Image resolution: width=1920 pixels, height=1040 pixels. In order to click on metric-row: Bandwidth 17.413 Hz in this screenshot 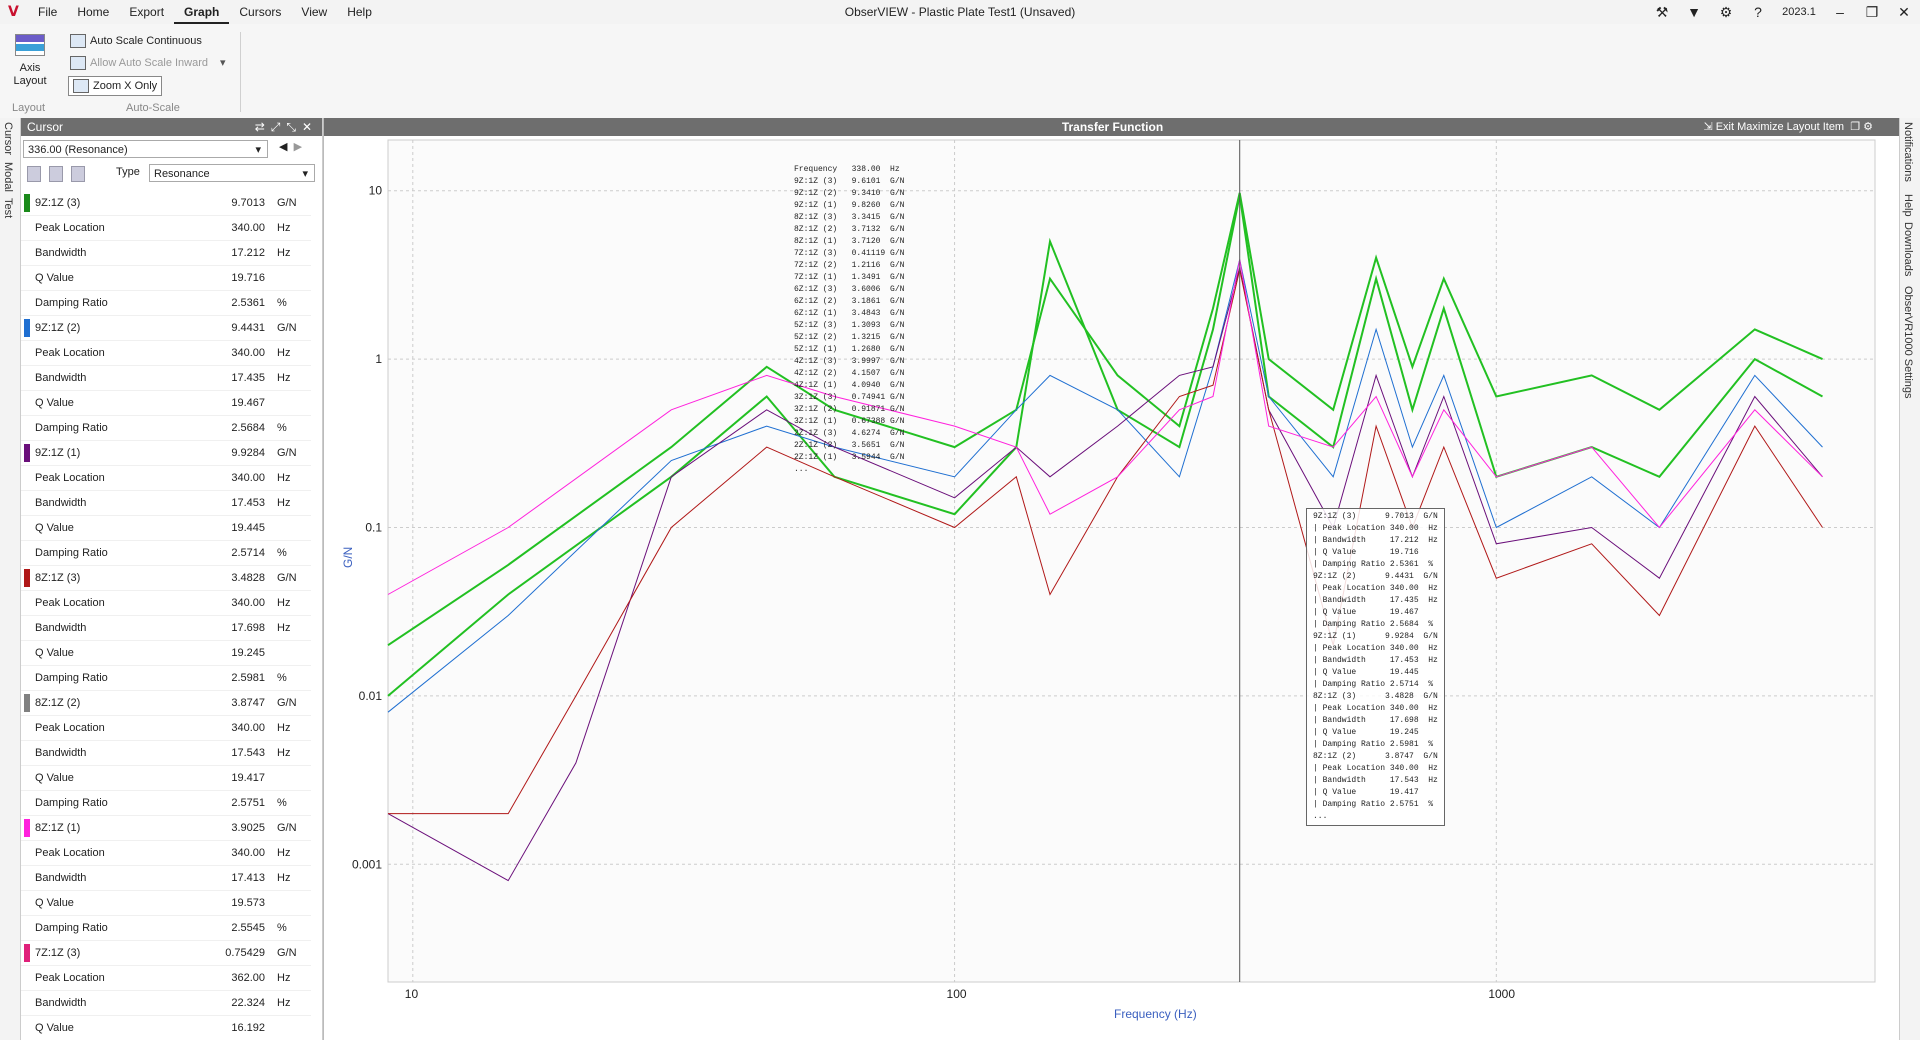, I will do `click(166, 878)`.